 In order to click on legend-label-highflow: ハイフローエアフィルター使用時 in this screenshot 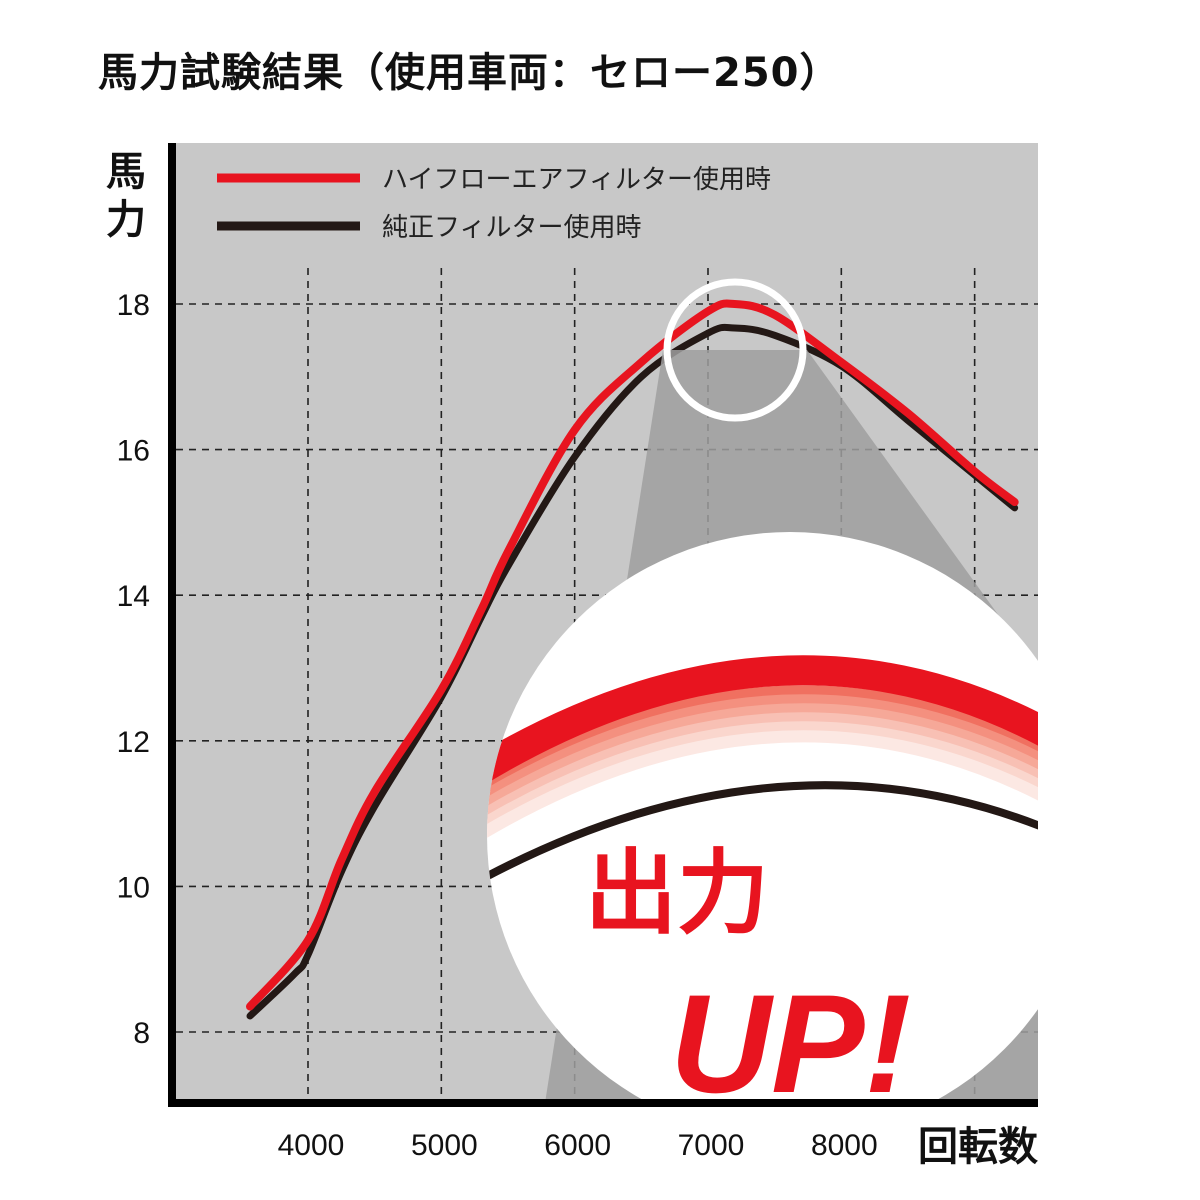, I will do `click(576, 180)`.